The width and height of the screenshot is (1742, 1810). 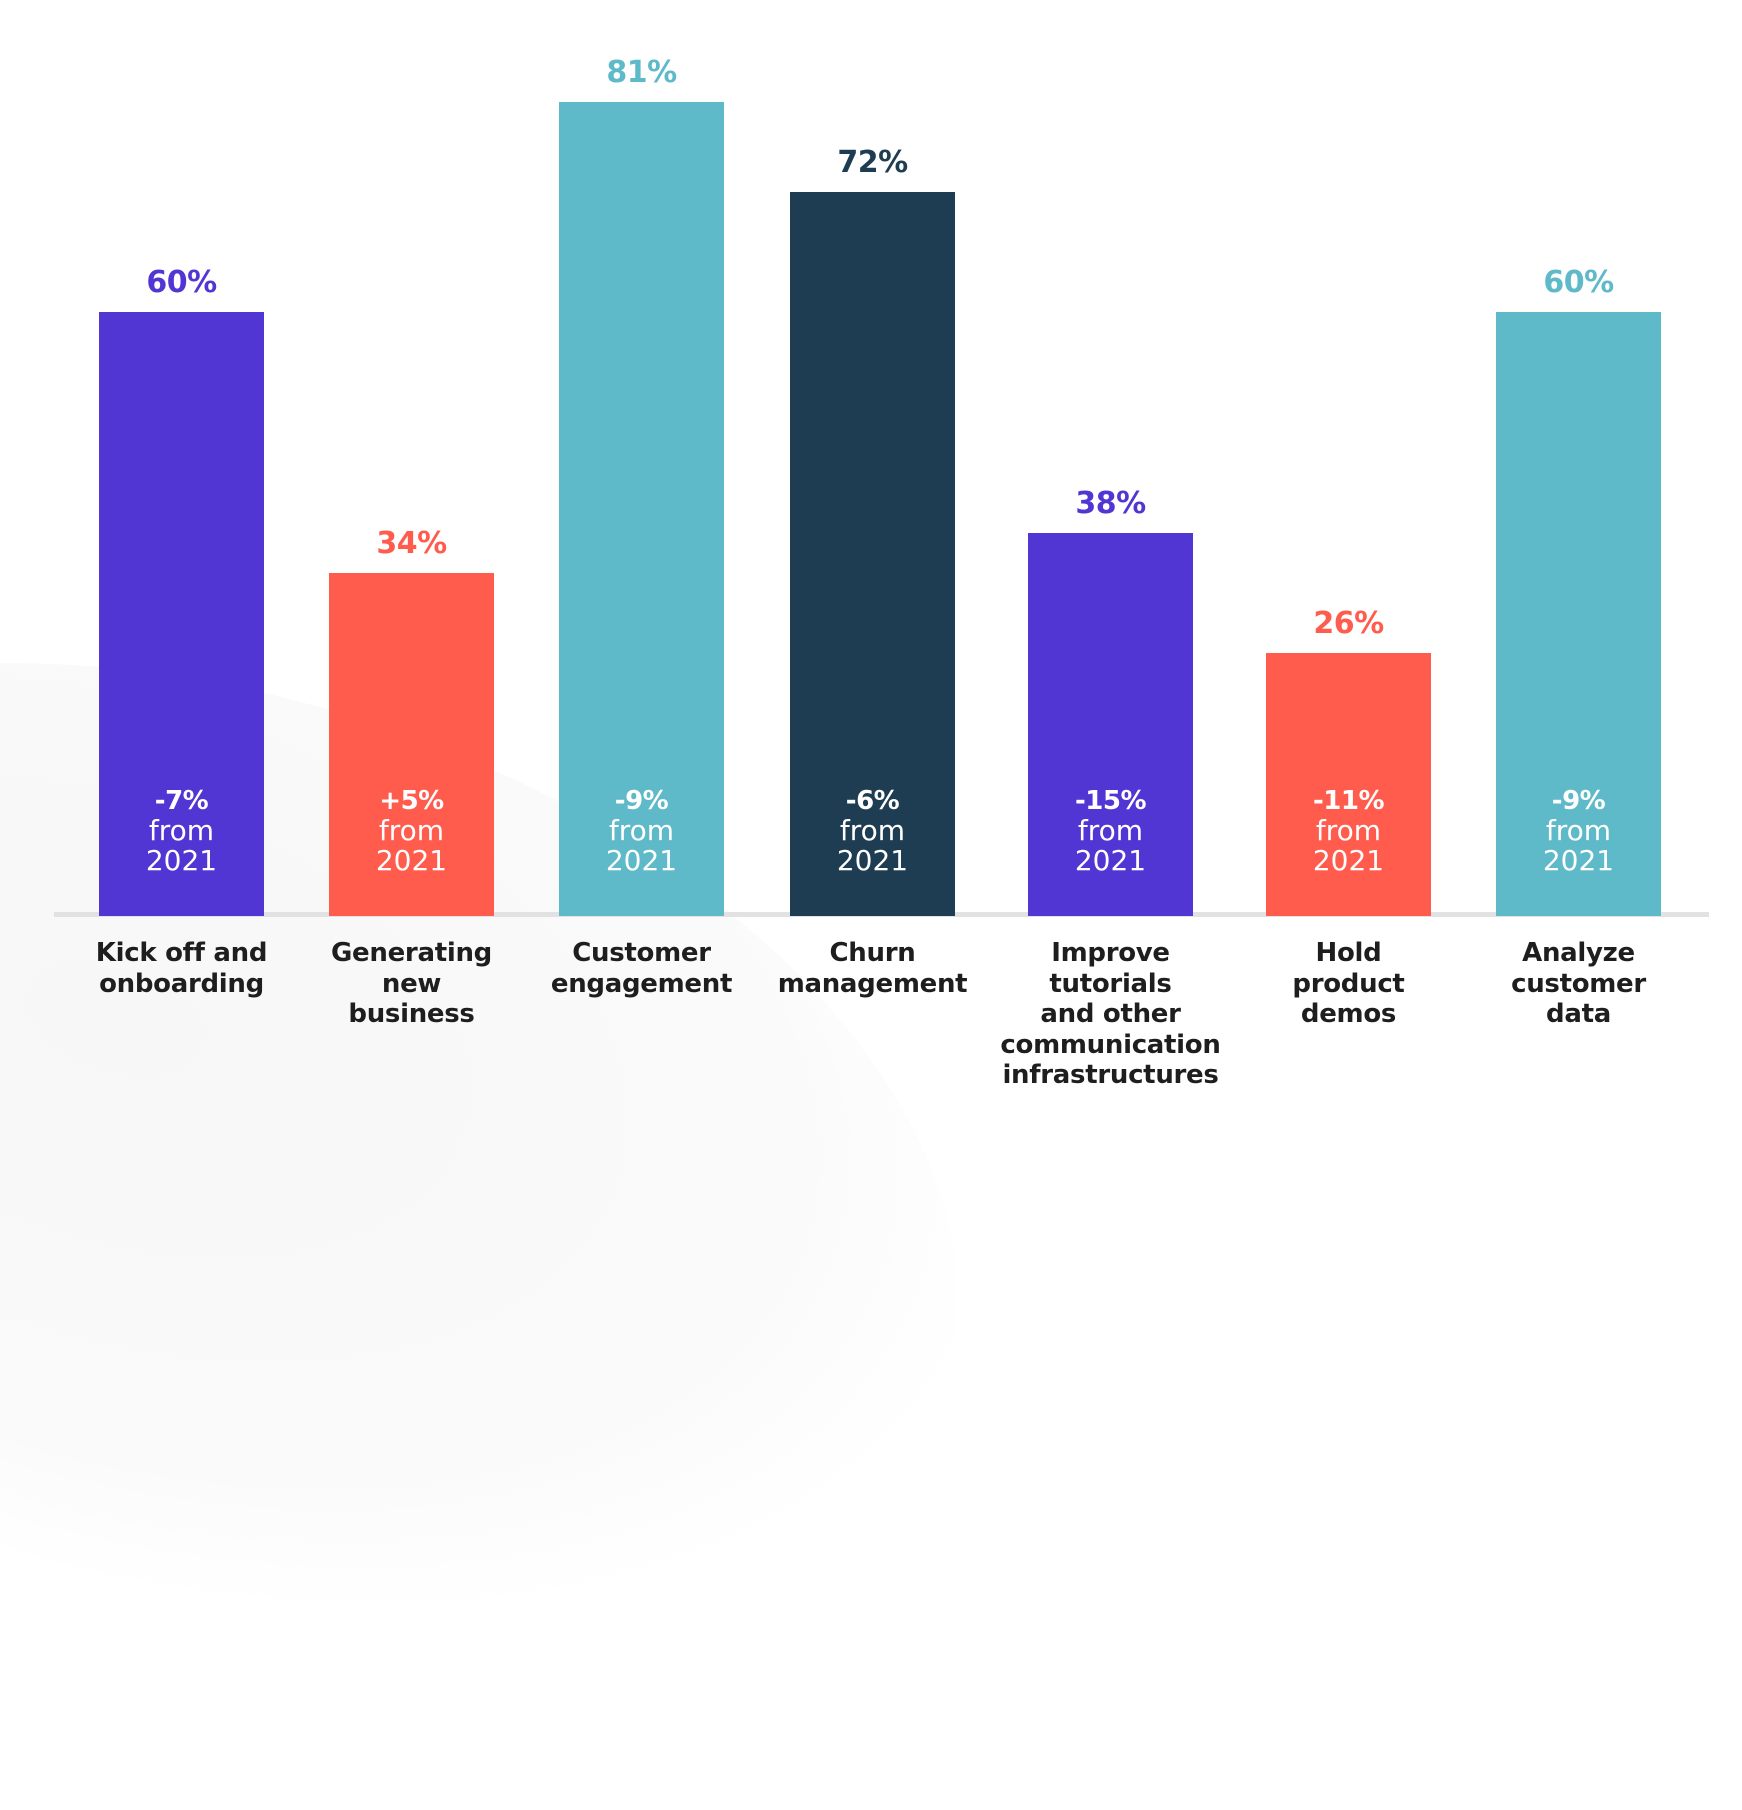 I want to click on bar-group-2: 34% +5% from 2021 Generating new business, so click(x=411, y=605).